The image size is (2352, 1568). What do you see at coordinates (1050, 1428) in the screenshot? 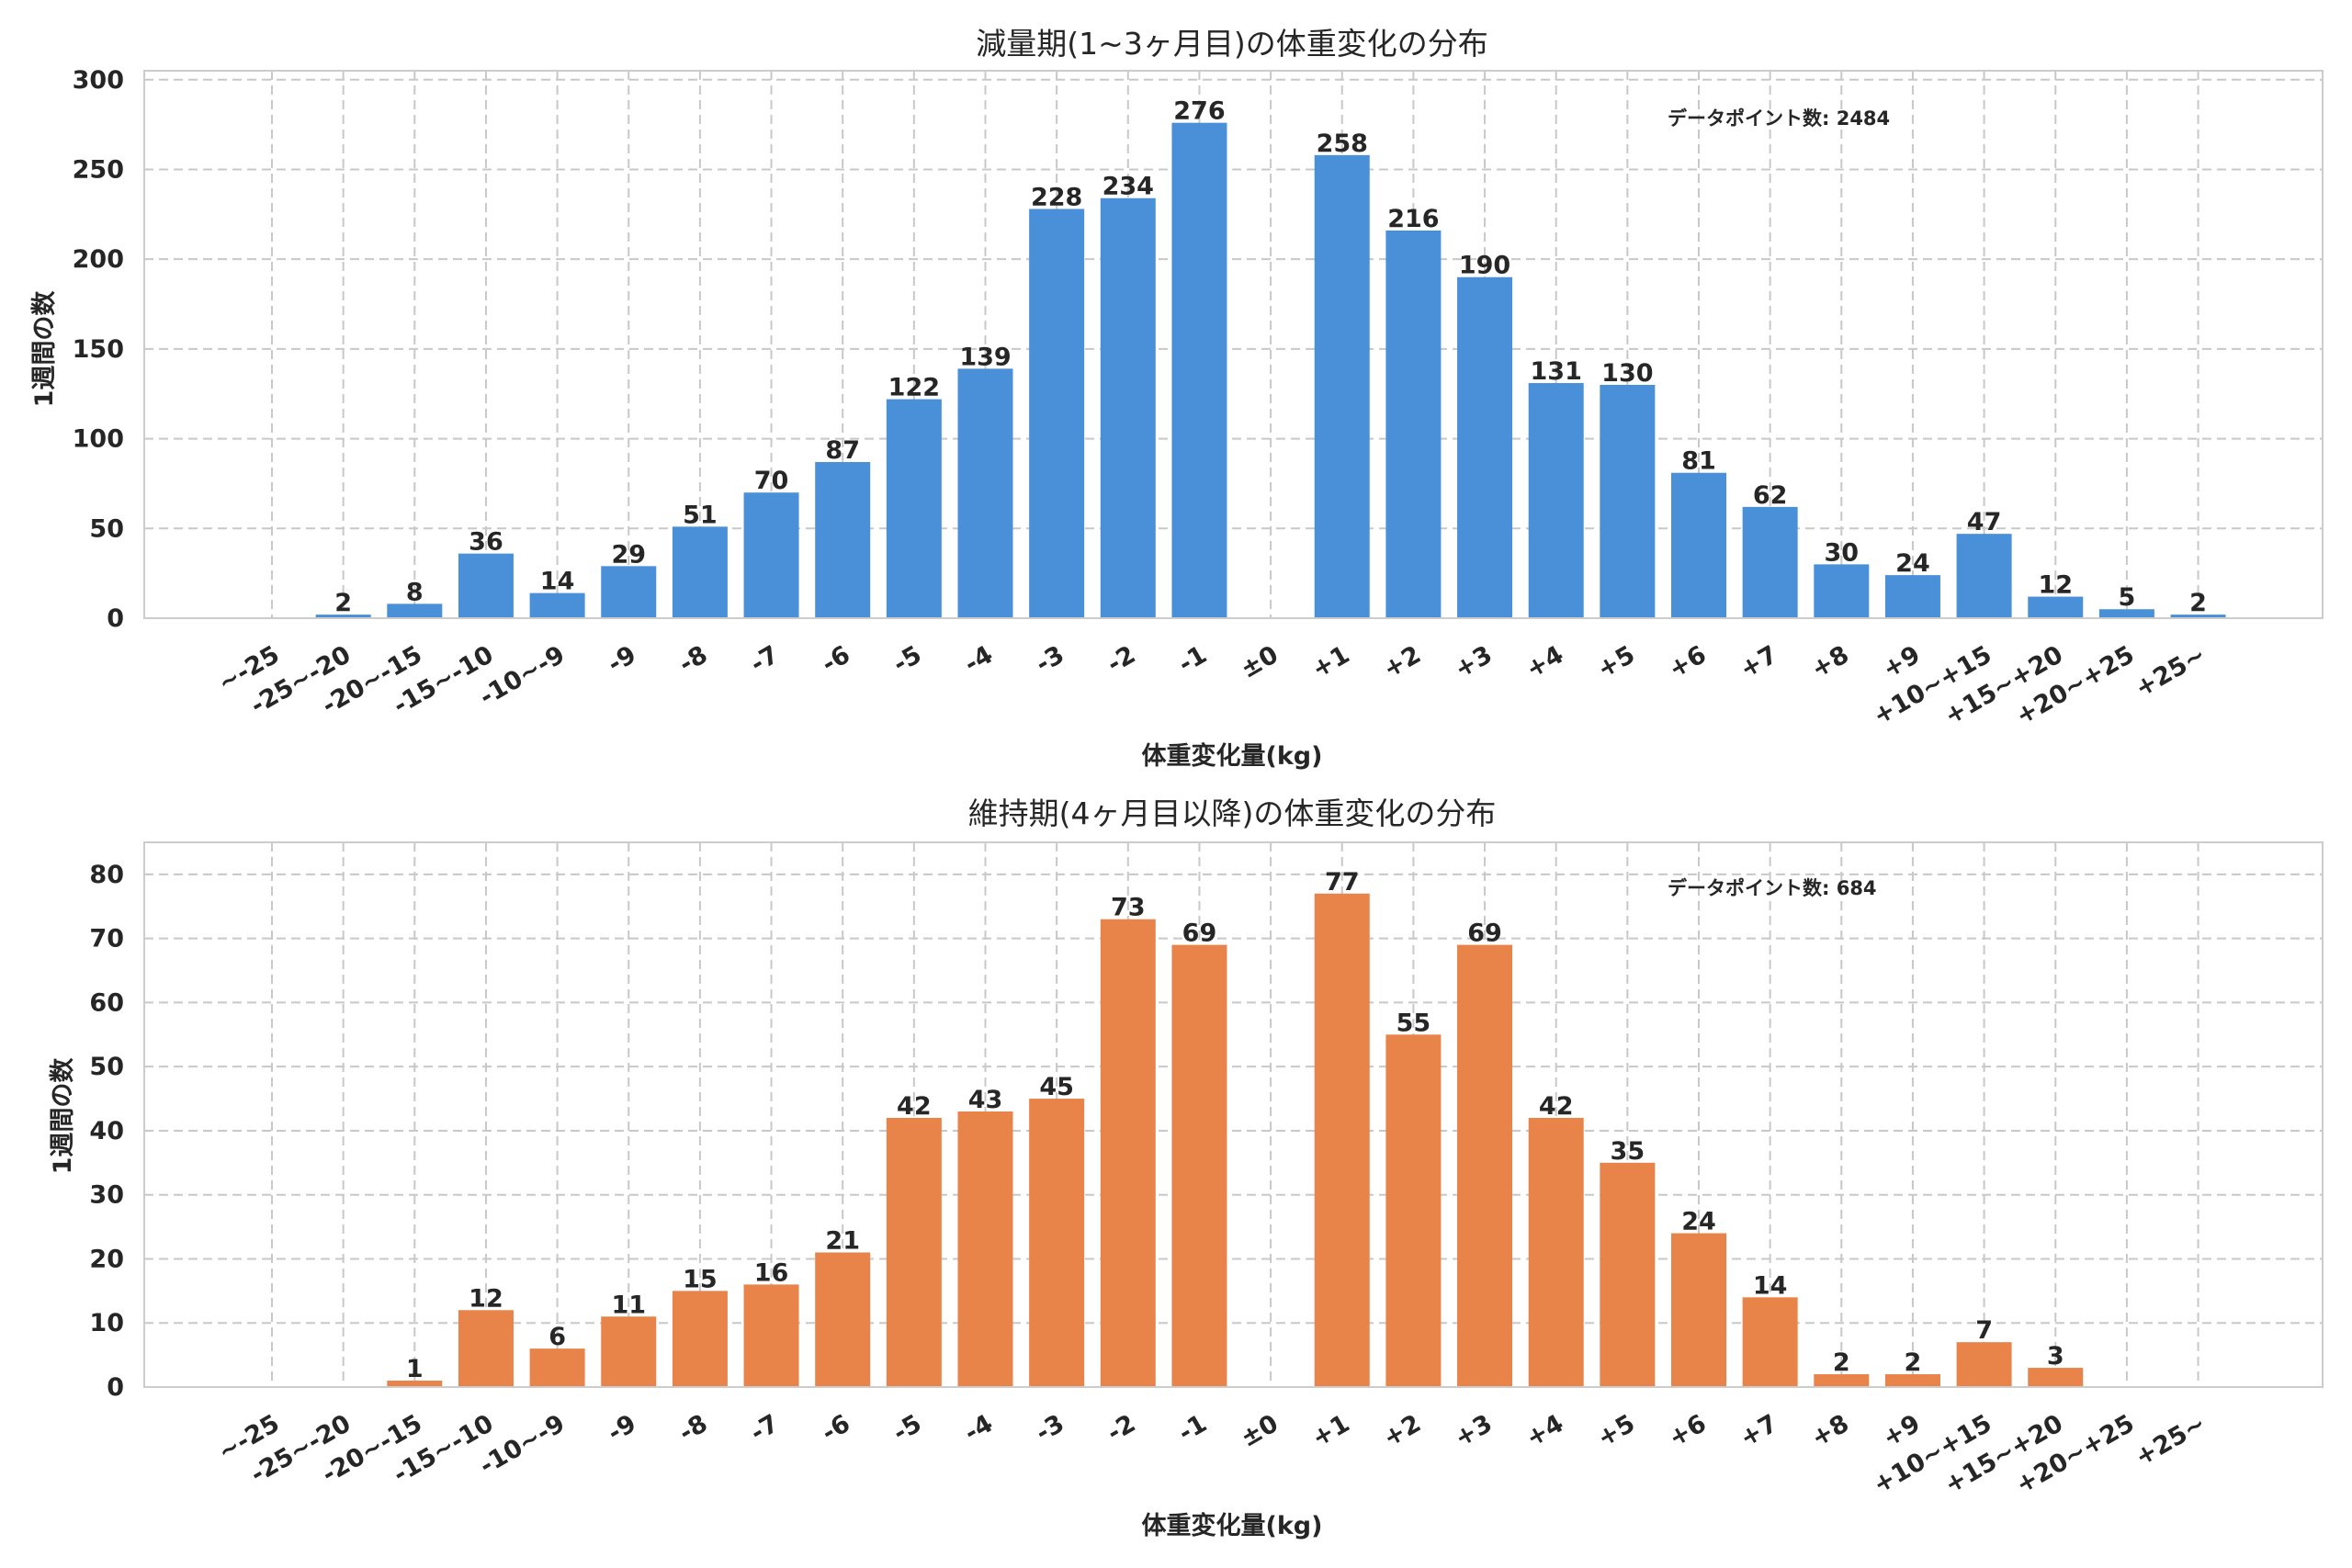
I see `x-tick-label: -3` at bounding box center [1050, 1428].